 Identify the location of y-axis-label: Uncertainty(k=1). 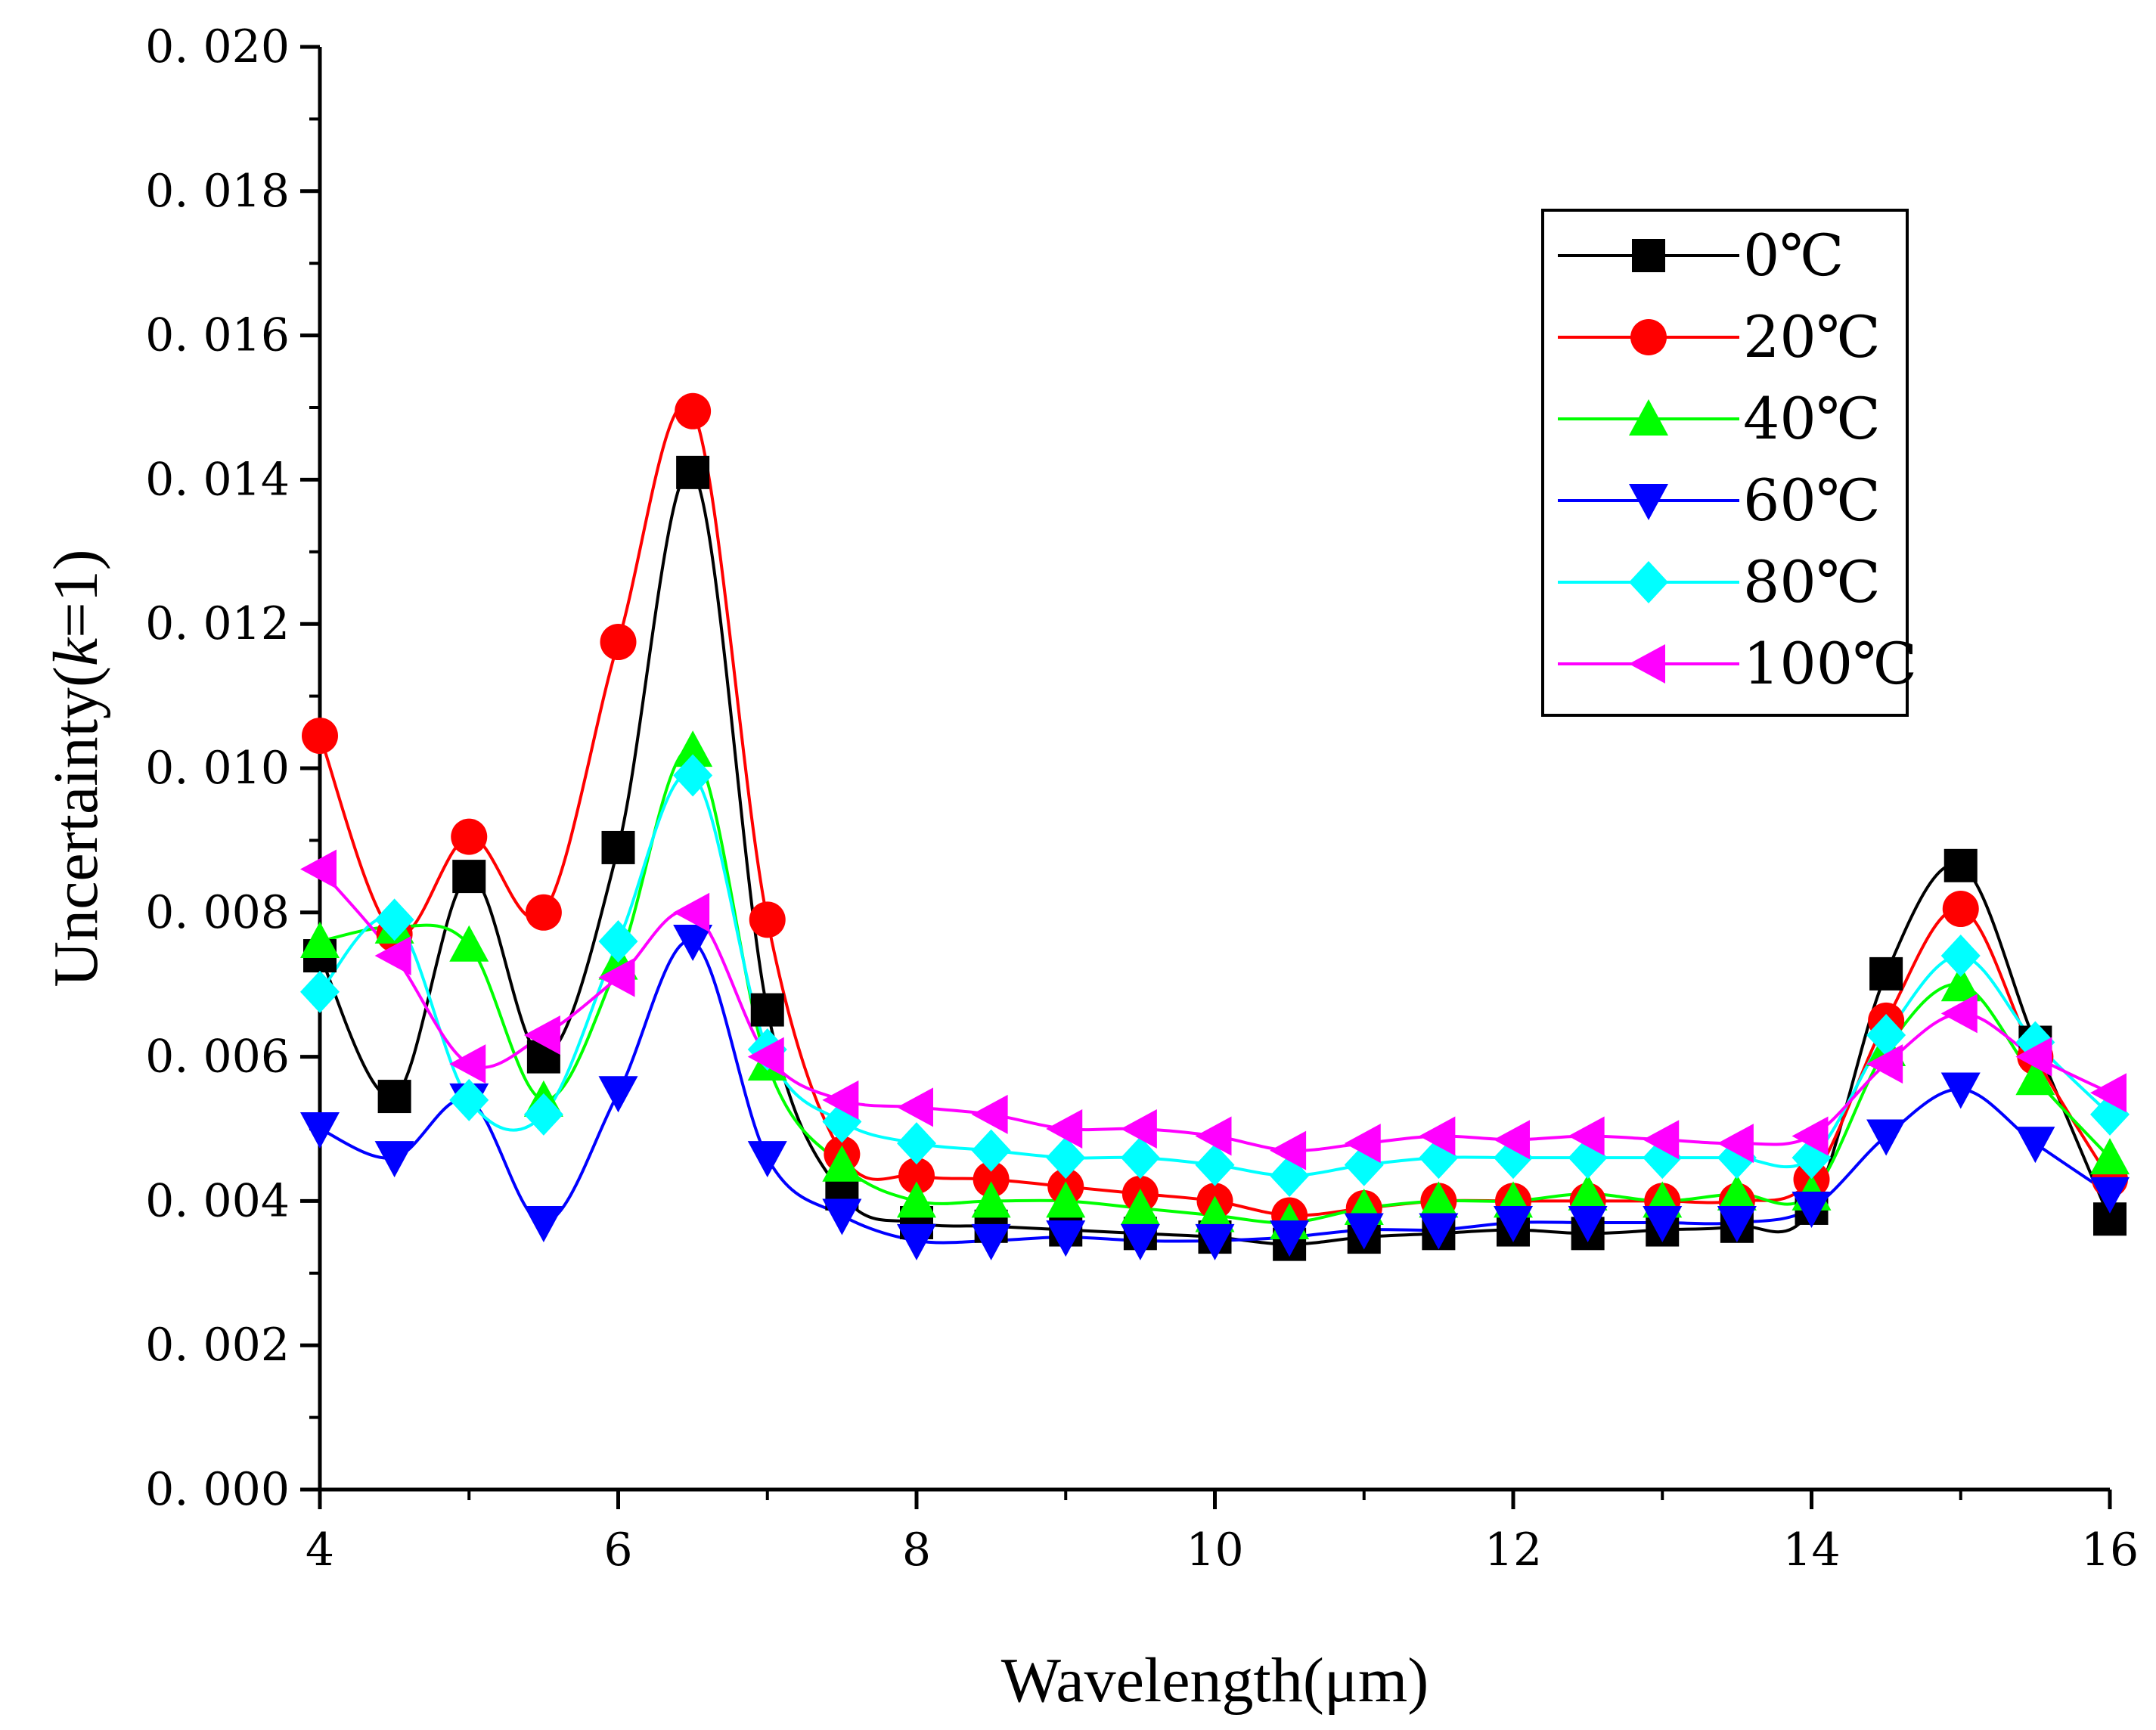
(76, 768).